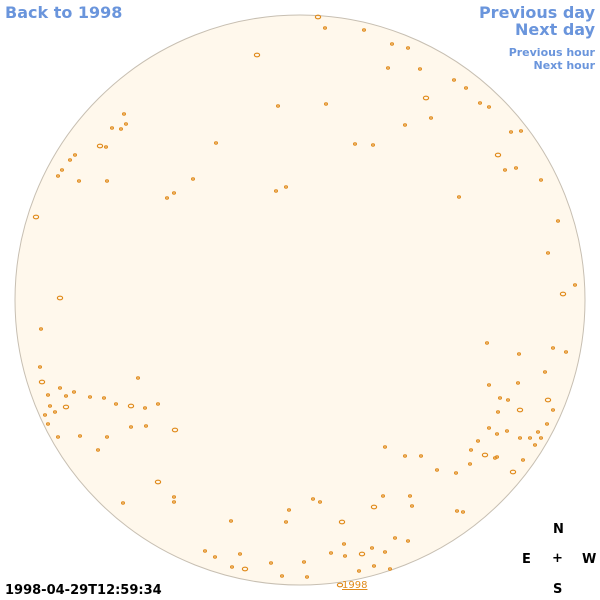 This screenshot has width=600, height=600. Describe the element at coordinates (355, 585) in the screenshot. I see `year-link: 1998` at that location.